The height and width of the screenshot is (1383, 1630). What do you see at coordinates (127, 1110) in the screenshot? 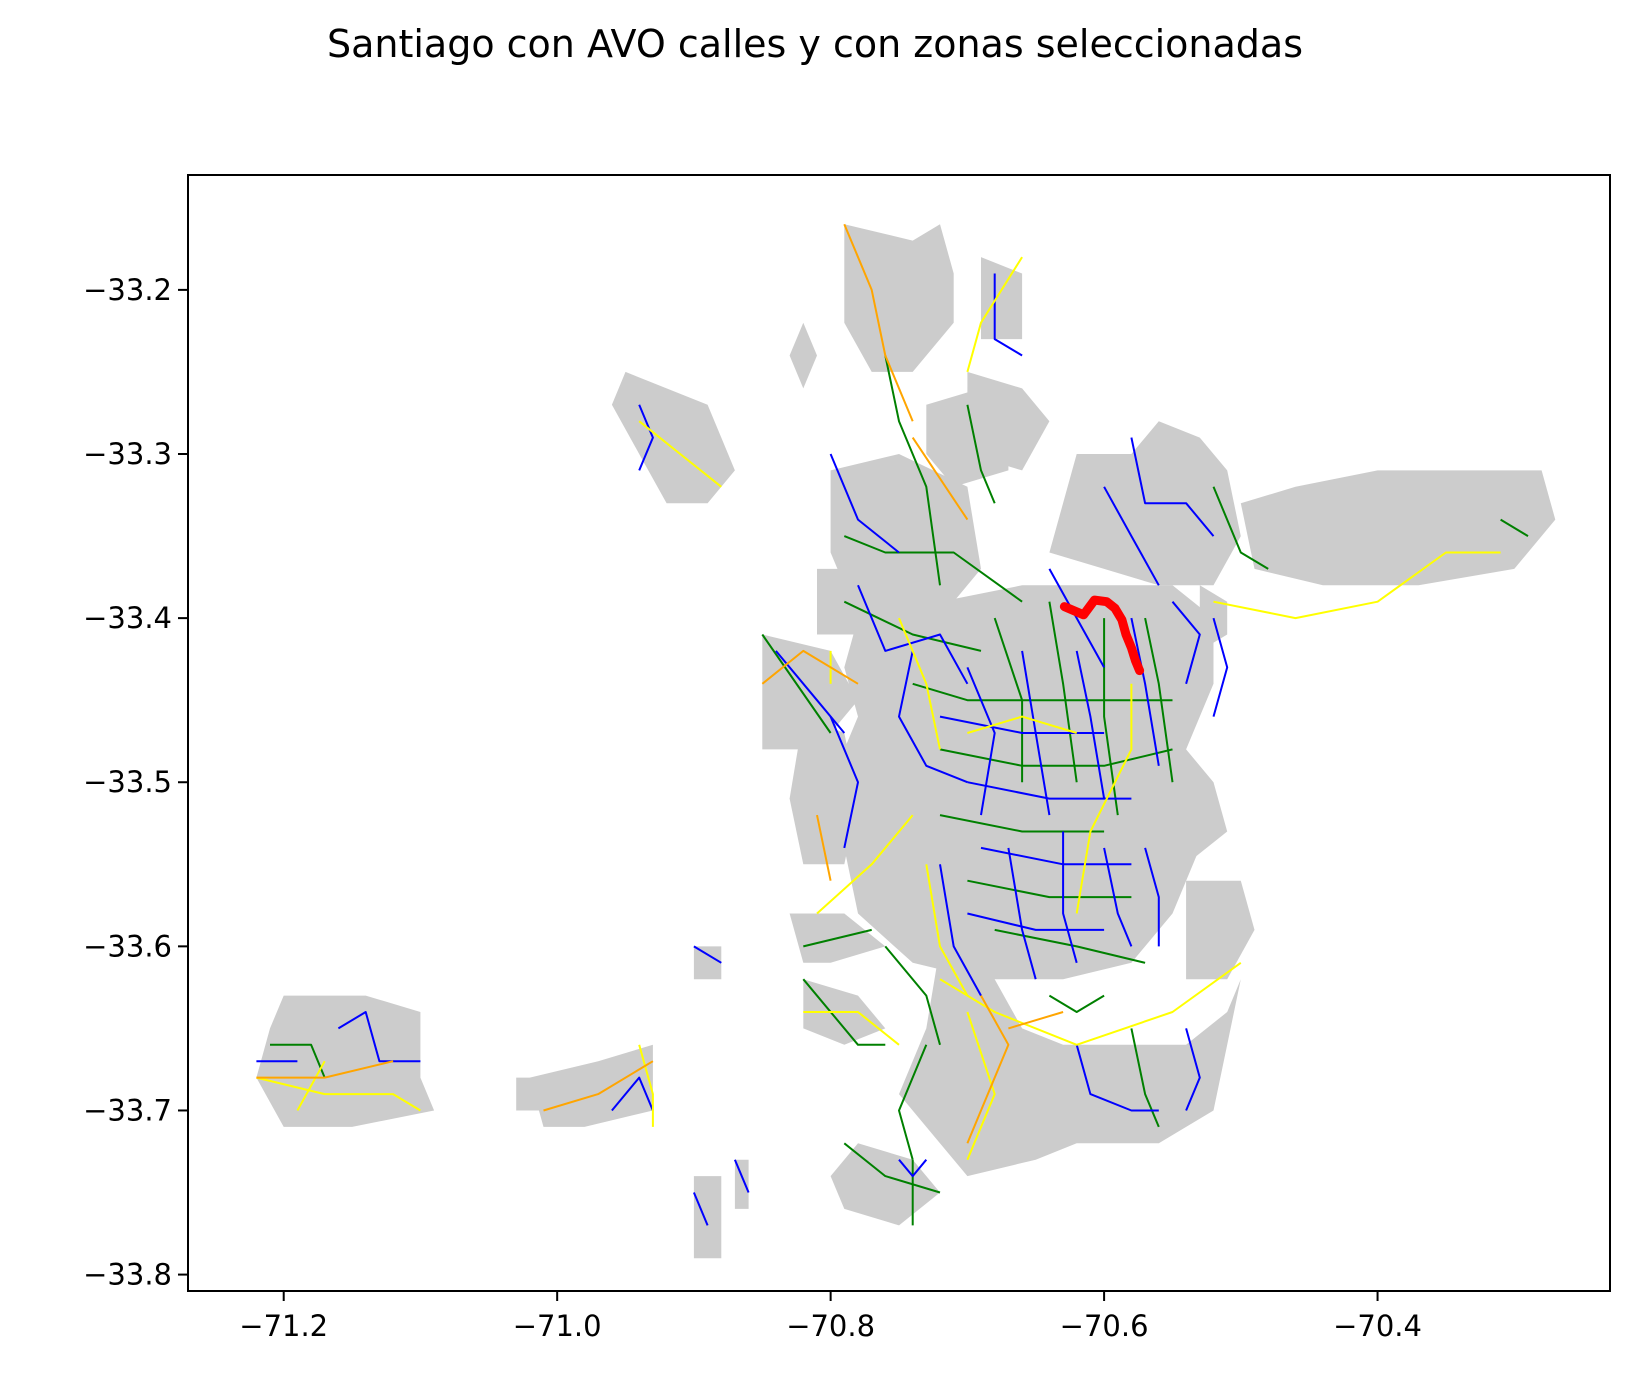
I see `y-tick-label: −33.7` at bounding box center [127, 1110].